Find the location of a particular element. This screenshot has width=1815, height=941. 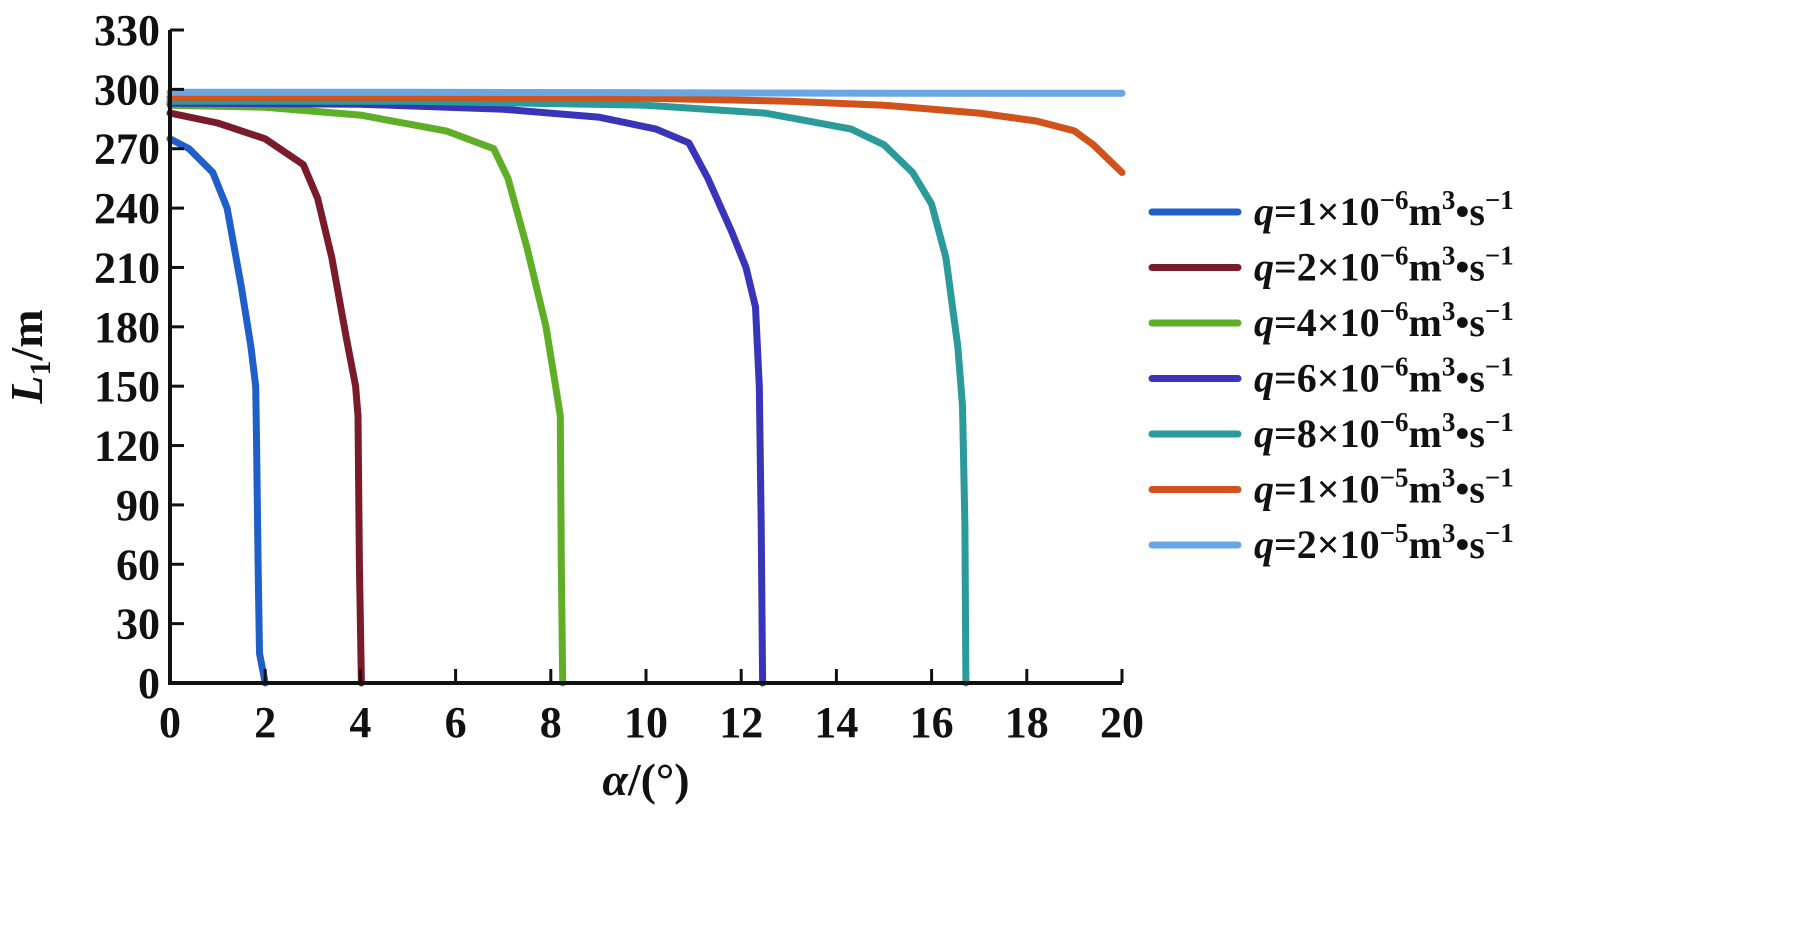

x-tick-label: 16 is located at coordinates (932, 722).